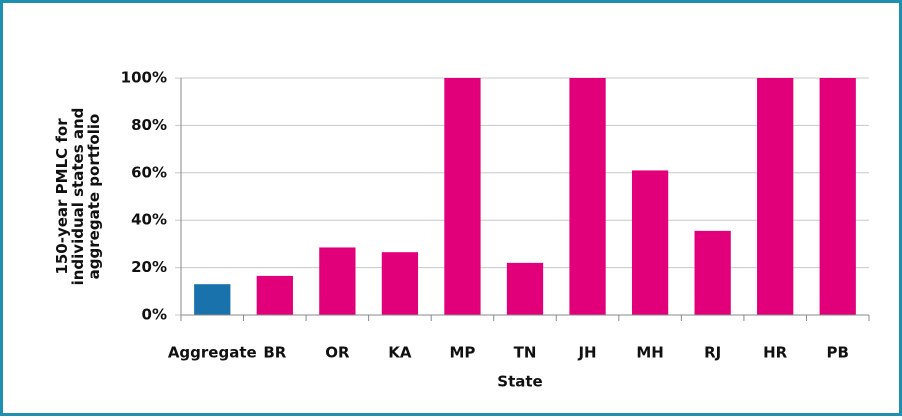 This screenshot has height=420, width=902. What do you see at coordinates (462, 353) in the screenshot?
I see `x-tick-label: MP` at bounding box center [462, 353].